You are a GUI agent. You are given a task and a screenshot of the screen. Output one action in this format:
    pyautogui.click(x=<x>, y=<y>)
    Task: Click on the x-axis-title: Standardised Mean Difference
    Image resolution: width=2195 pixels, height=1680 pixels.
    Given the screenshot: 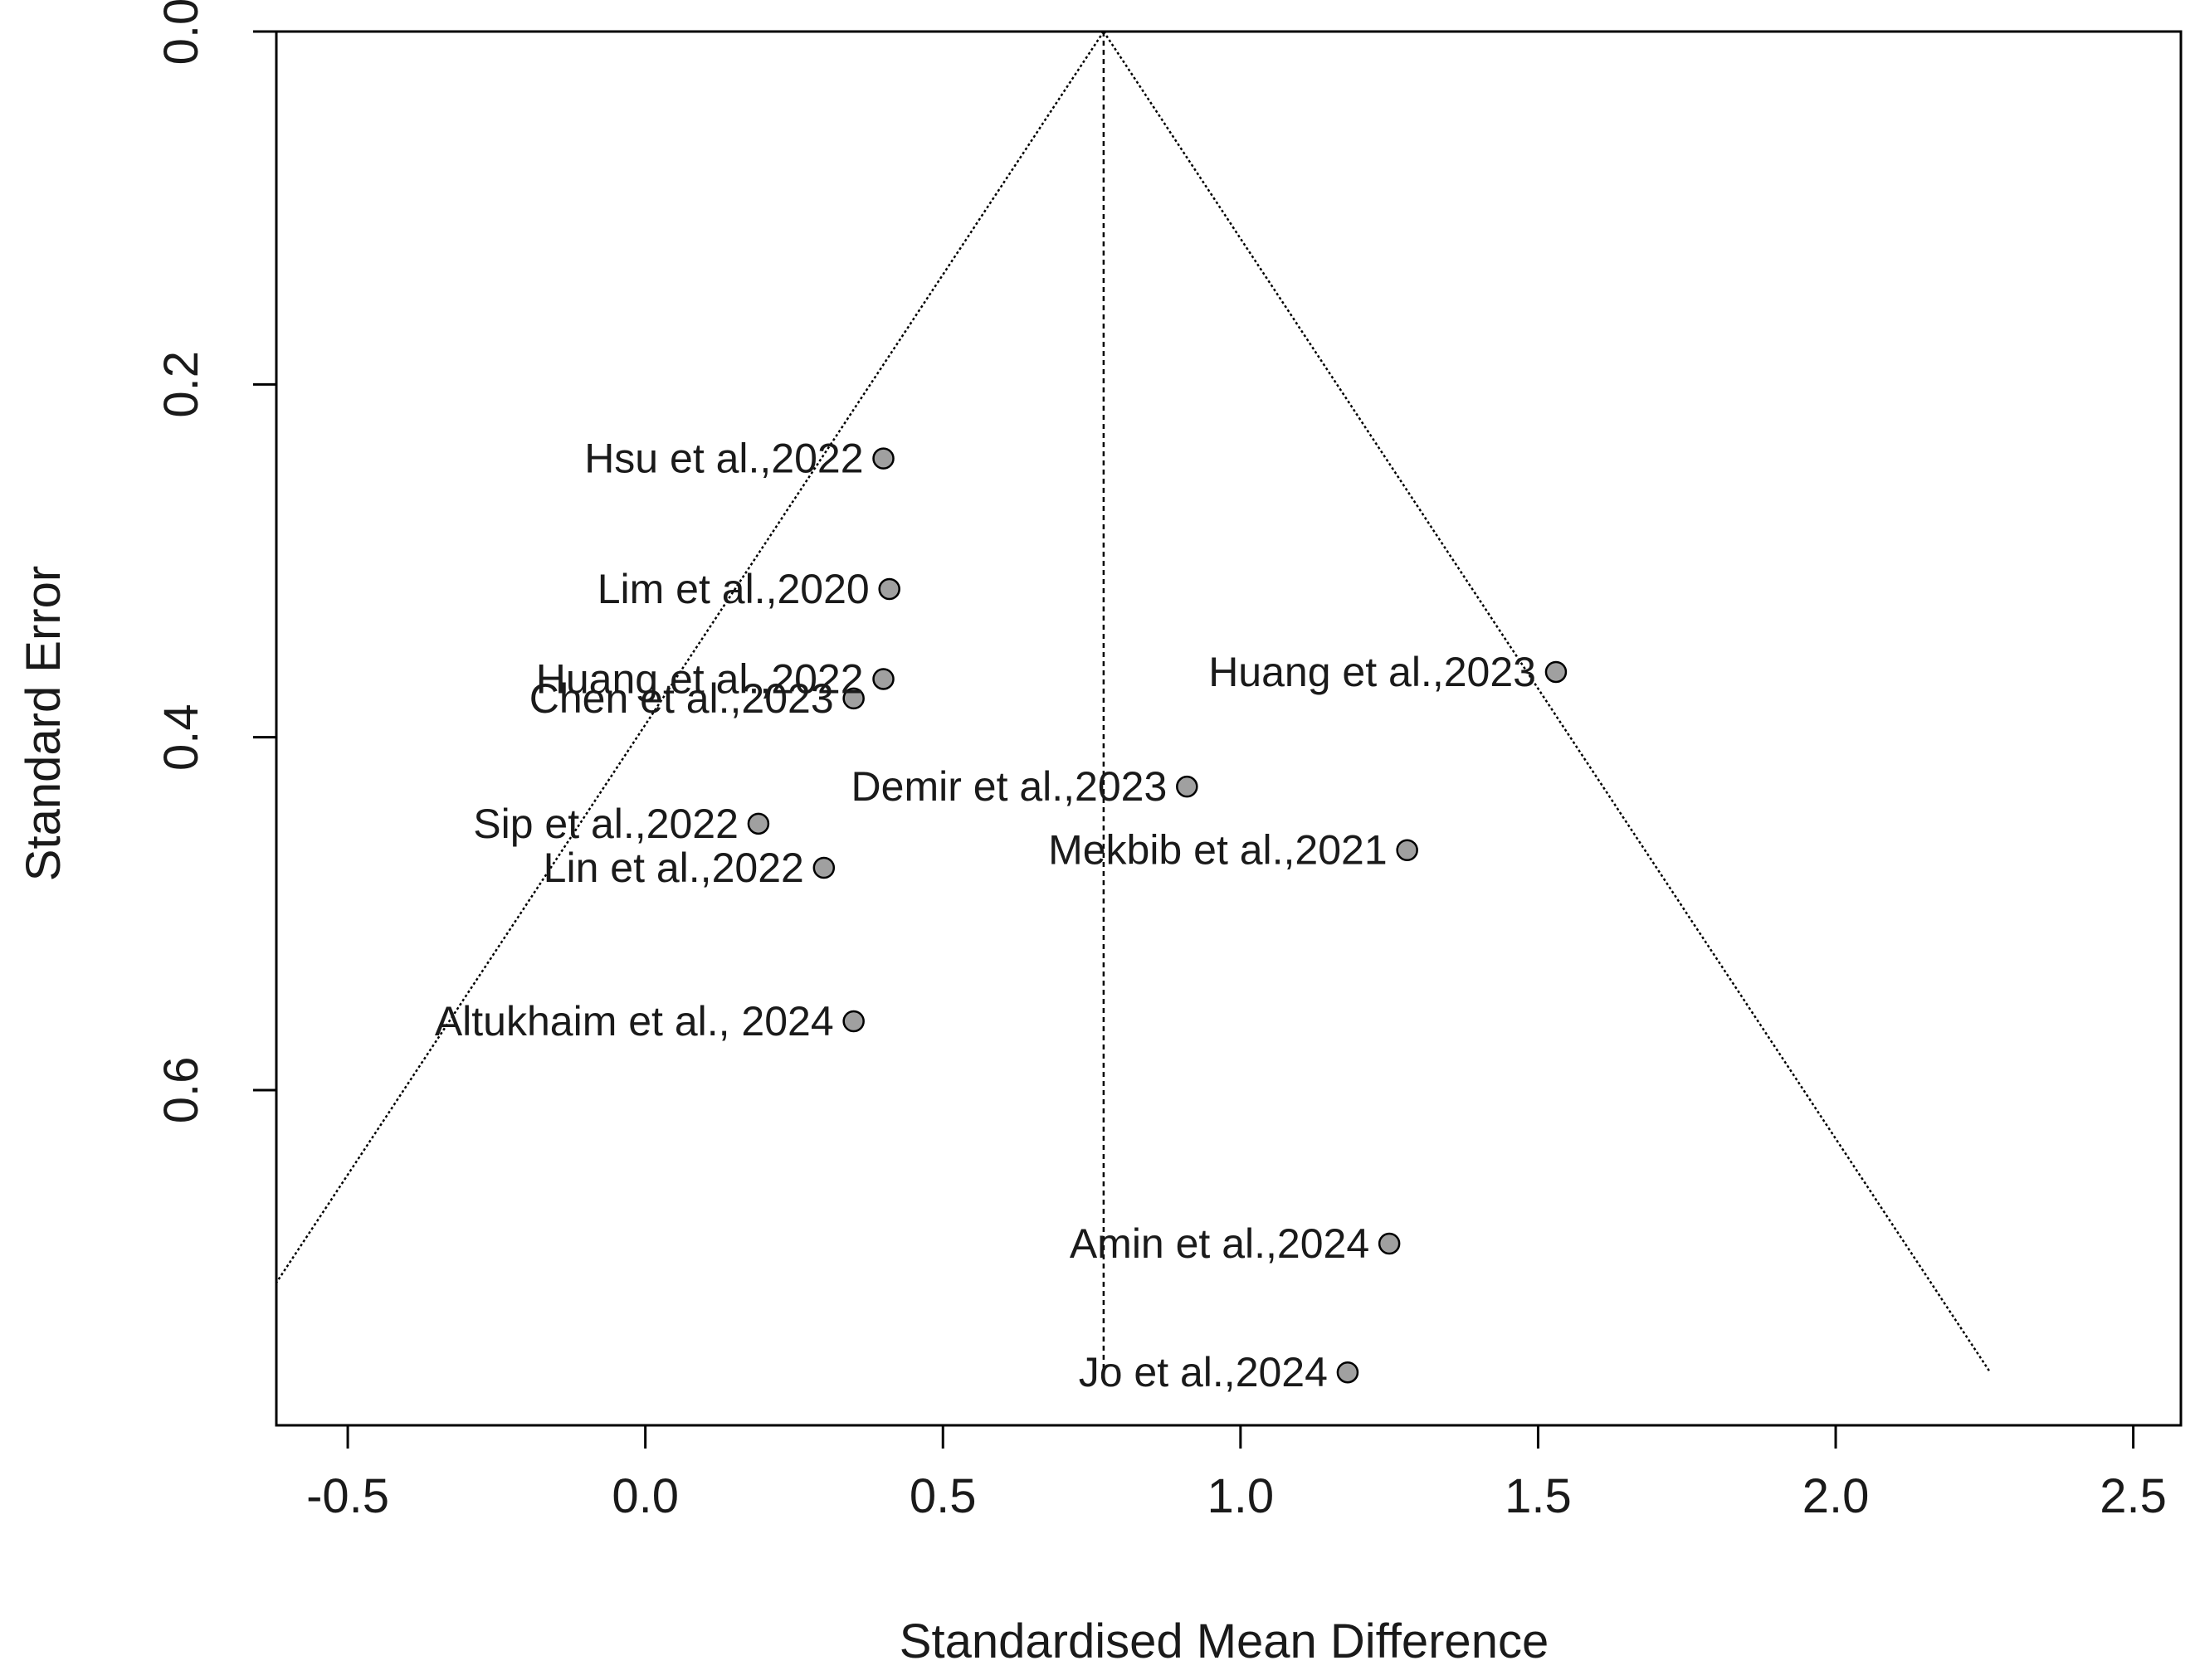 What is the action you would take?
    pyautogui.click(x=1225, y=1641)
    